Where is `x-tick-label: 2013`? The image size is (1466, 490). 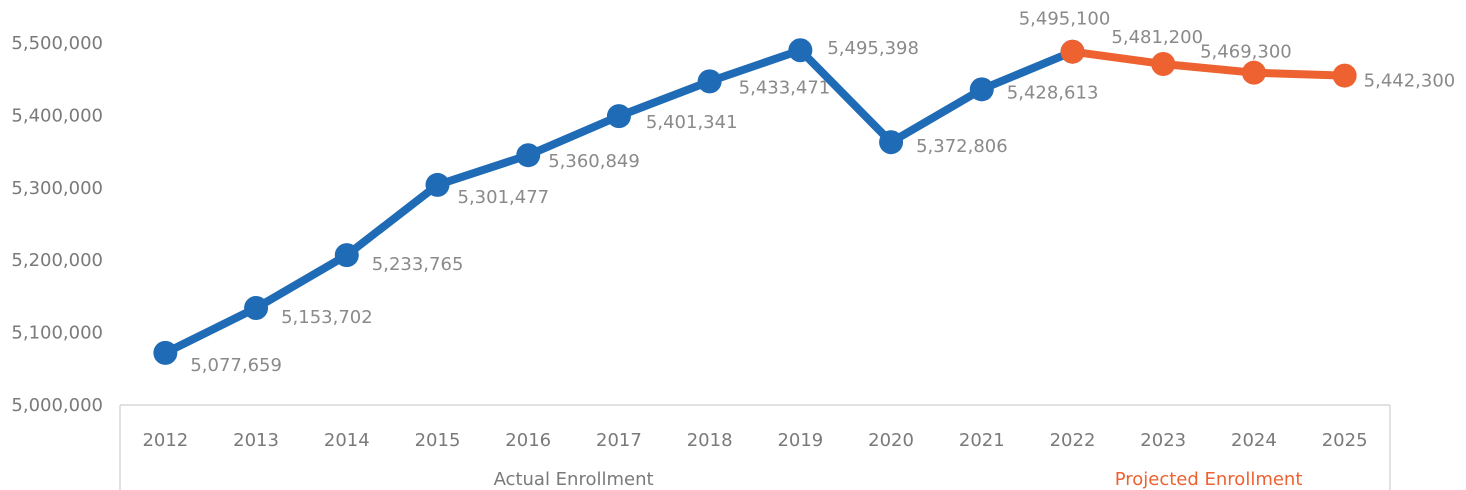
x-tick-label: 2013 is located at coordinates (256, 440).